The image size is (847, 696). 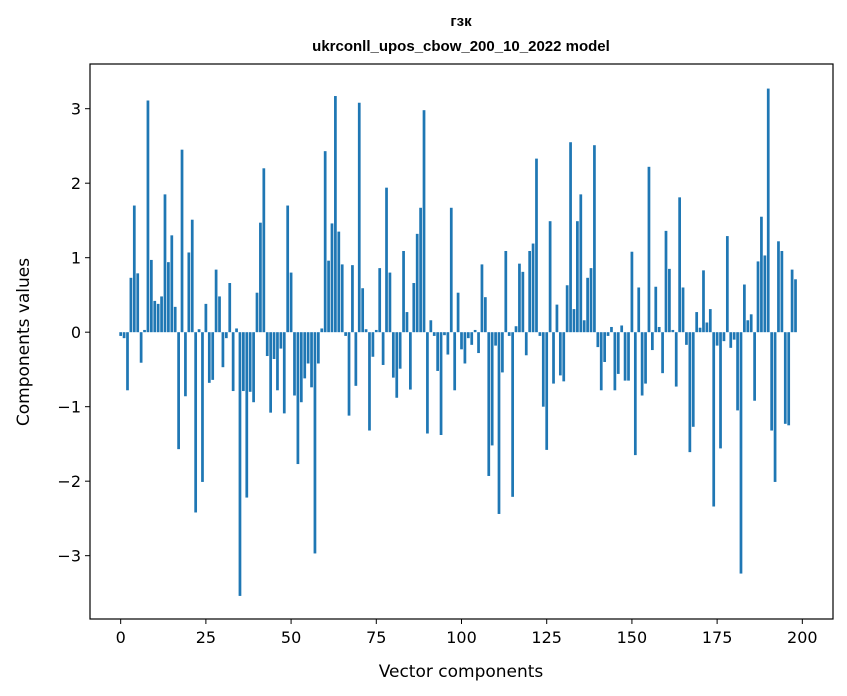 What do you see at coordinates (76, 109) in the screenshot?
I see `y-tick-label: 3` at bounding box center [76, 109].